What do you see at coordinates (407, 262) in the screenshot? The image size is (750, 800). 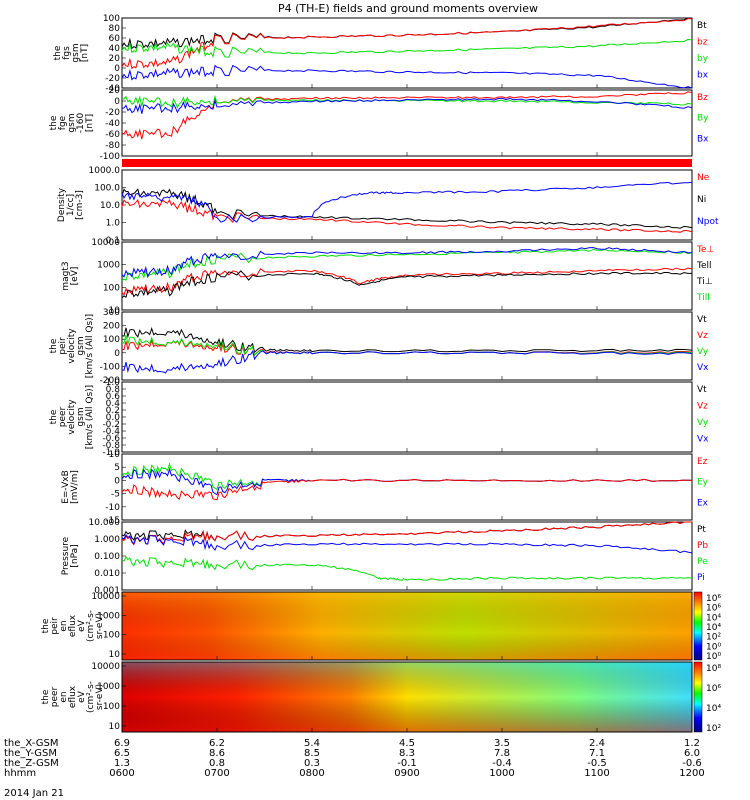 I see `series-Ti⊥` at bounding box center [407, 262].